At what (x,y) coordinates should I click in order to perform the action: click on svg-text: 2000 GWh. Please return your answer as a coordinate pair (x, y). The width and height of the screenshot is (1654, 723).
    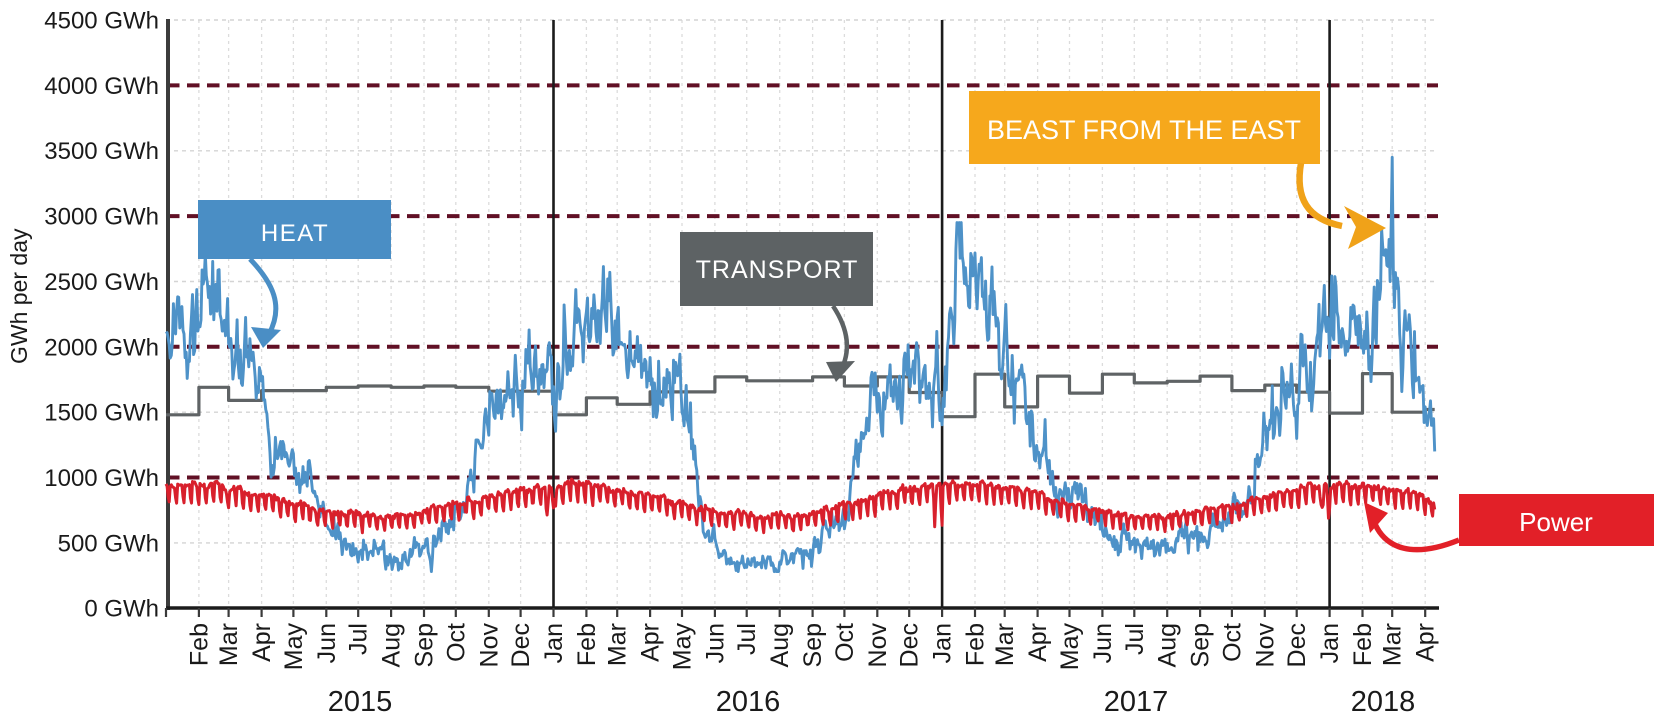
    Looking at the image, I should click on (101, 347).